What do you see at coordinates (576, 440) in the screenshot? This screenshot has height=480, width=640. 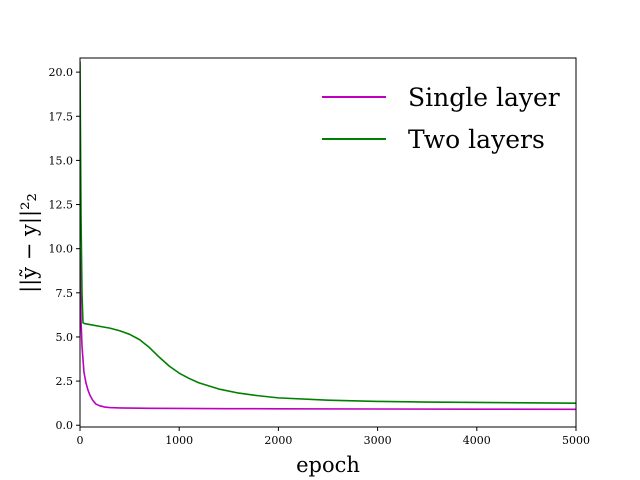 I see `x-tick-label: 5000` at bounding box center [576, 440].